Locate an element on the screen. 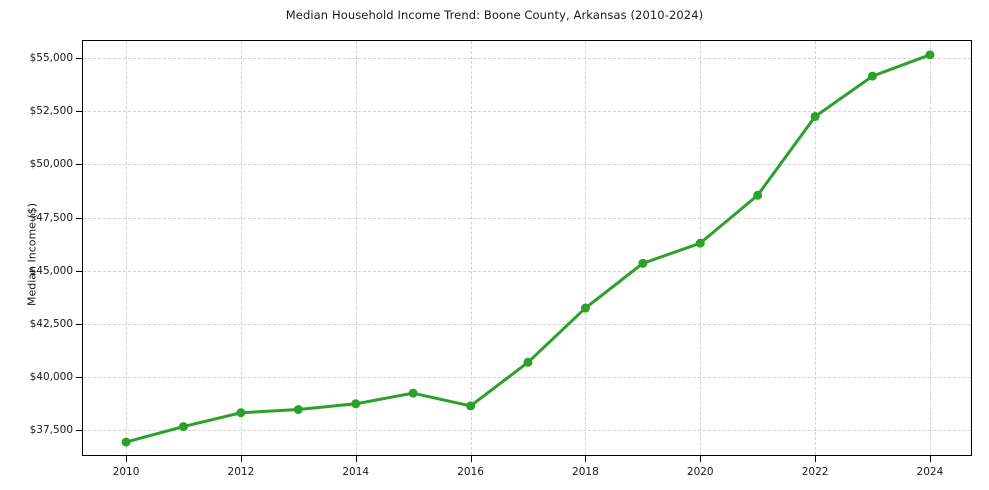 The height and width of the screenshot is (490, 989). y-tick-label: $52,500 is located at coordinates (51, 111).